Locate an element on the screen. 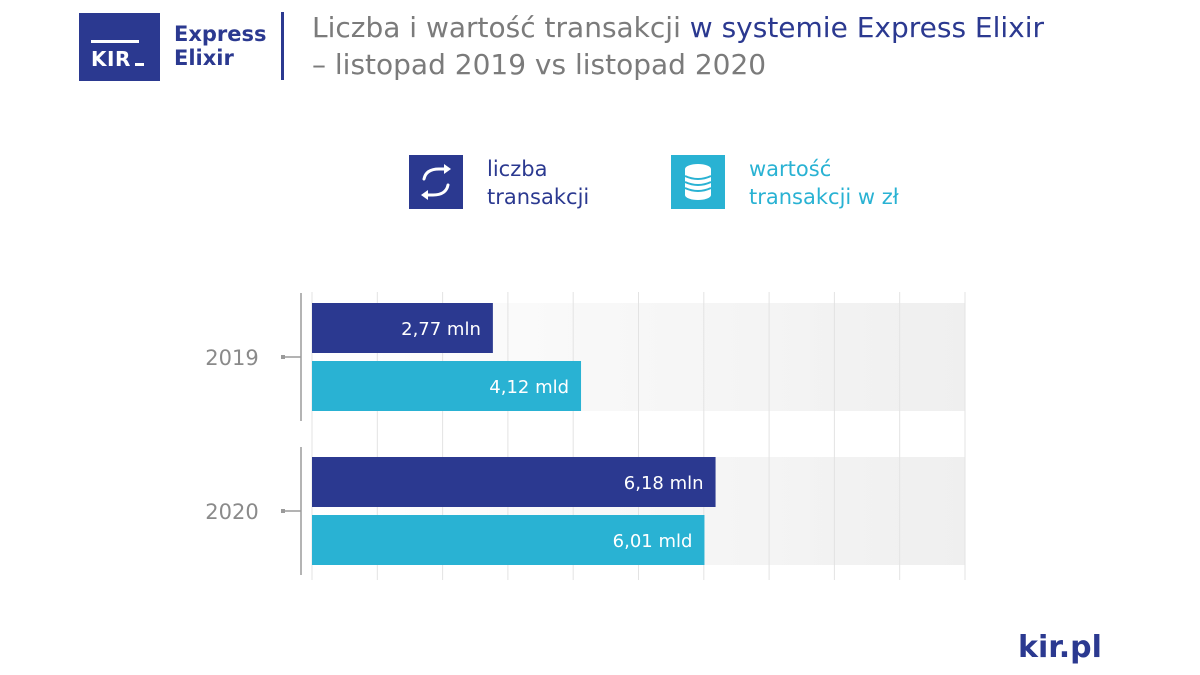 The height and width of the screenshot is (675, 1200). header-divider is located at coordinates (282, 46).